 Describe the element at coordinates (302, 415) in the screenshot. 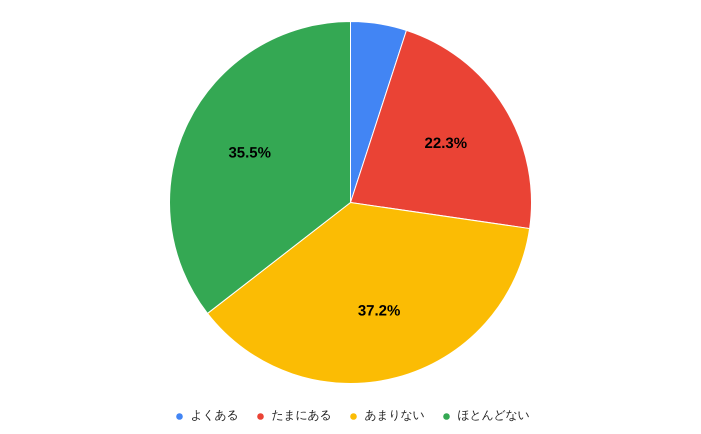

I see `legend-label: たまにある` at that location.